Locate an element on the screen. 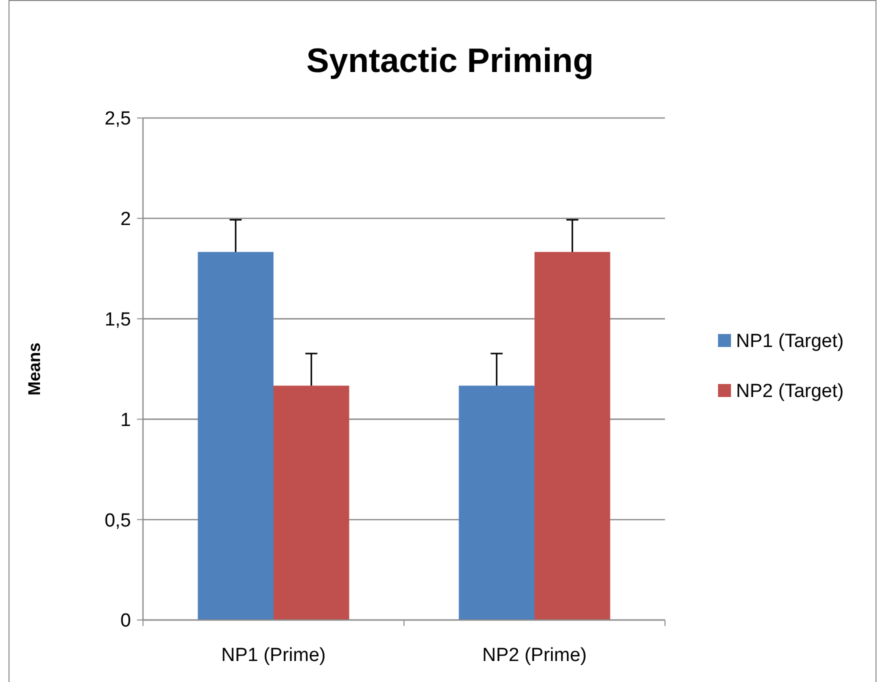 The height and width of the screenshot is (682, 879). x-tick-label: NP1 (Prime) is located at coordinates (273, 655).